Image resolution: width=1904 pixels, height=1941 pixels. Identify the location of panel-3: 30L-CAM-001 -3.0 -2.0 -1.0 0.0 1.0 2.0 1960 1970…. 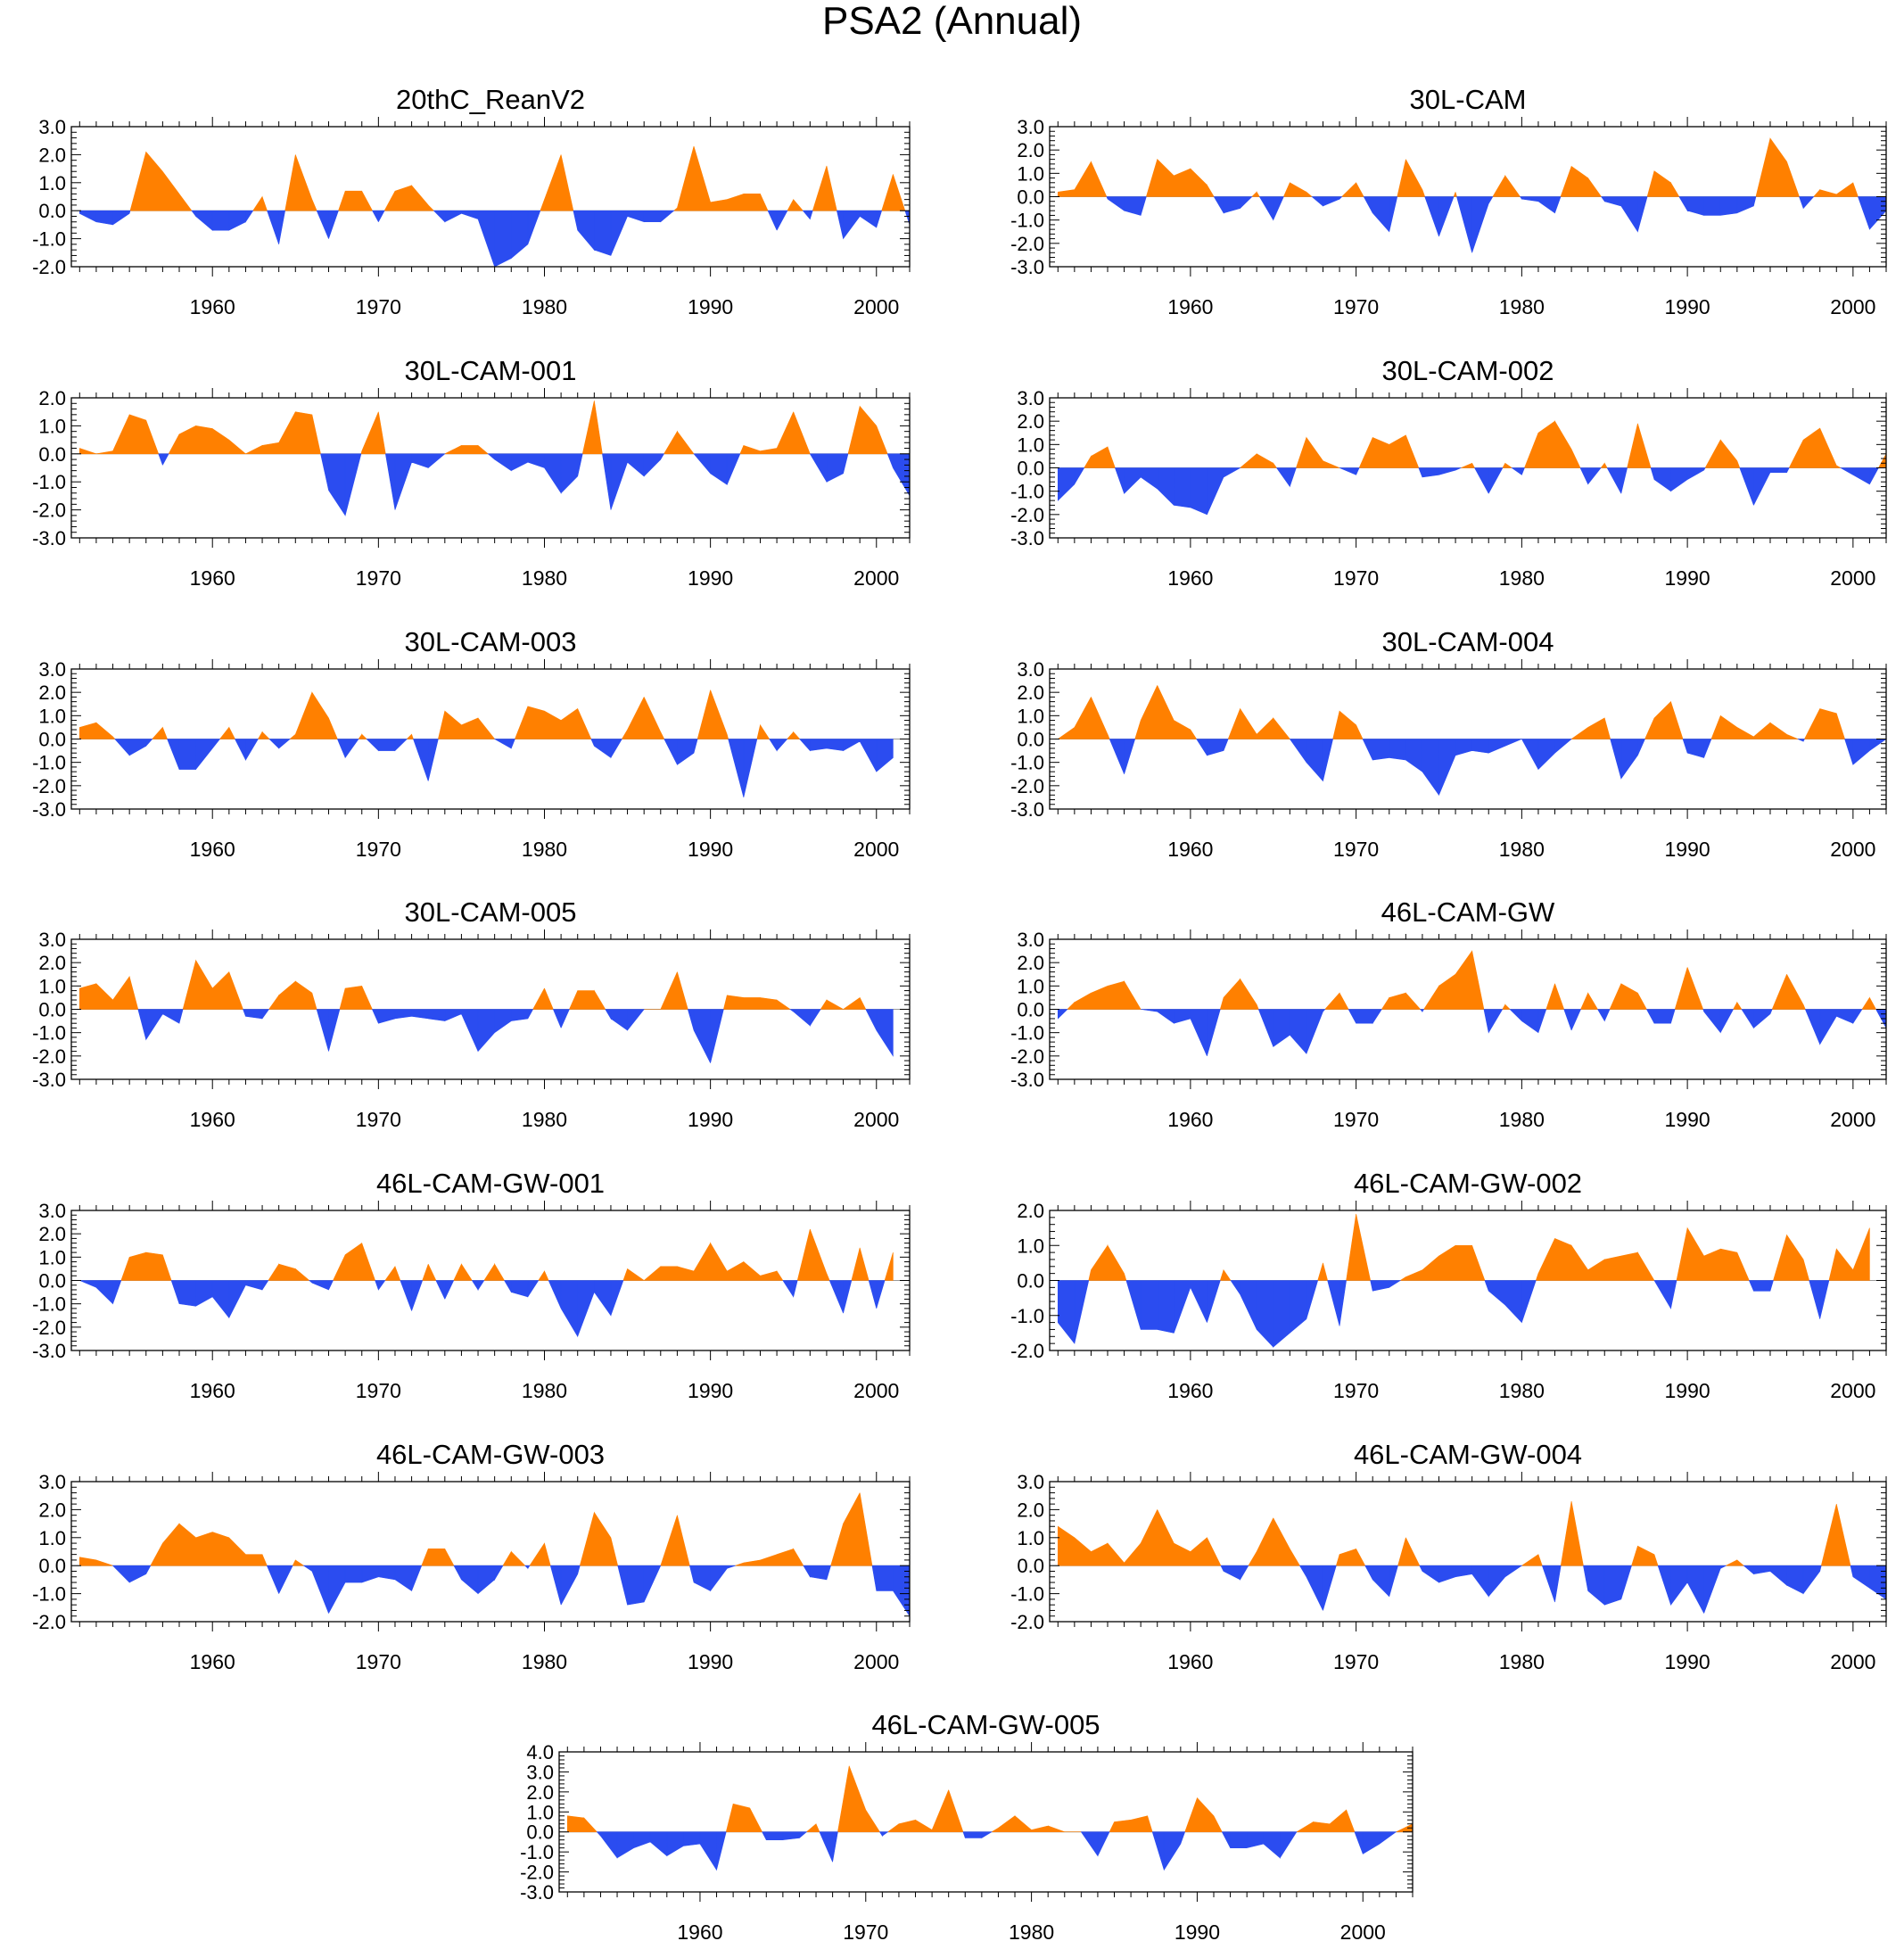
(471, 472).